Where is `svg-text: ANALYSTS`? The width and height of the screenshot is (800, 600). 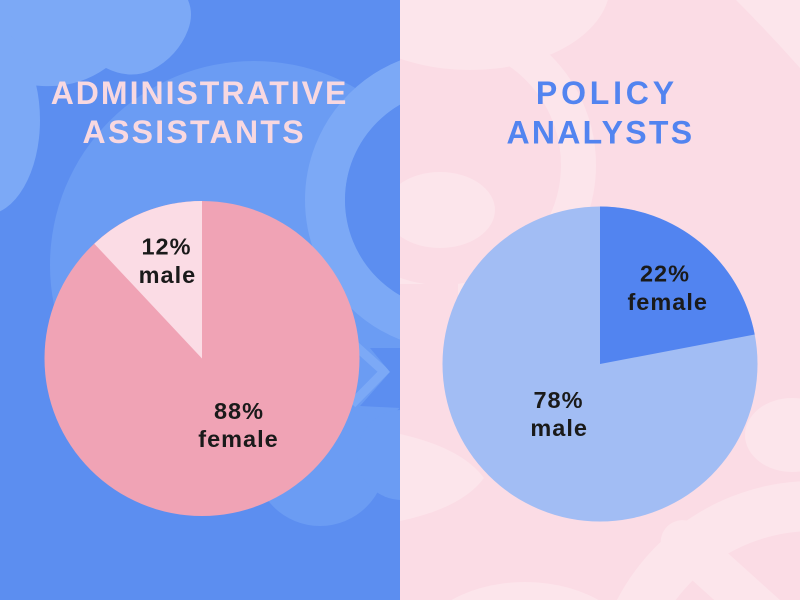 svg-text: ANALYSTS is located at coordinates (600, 133).